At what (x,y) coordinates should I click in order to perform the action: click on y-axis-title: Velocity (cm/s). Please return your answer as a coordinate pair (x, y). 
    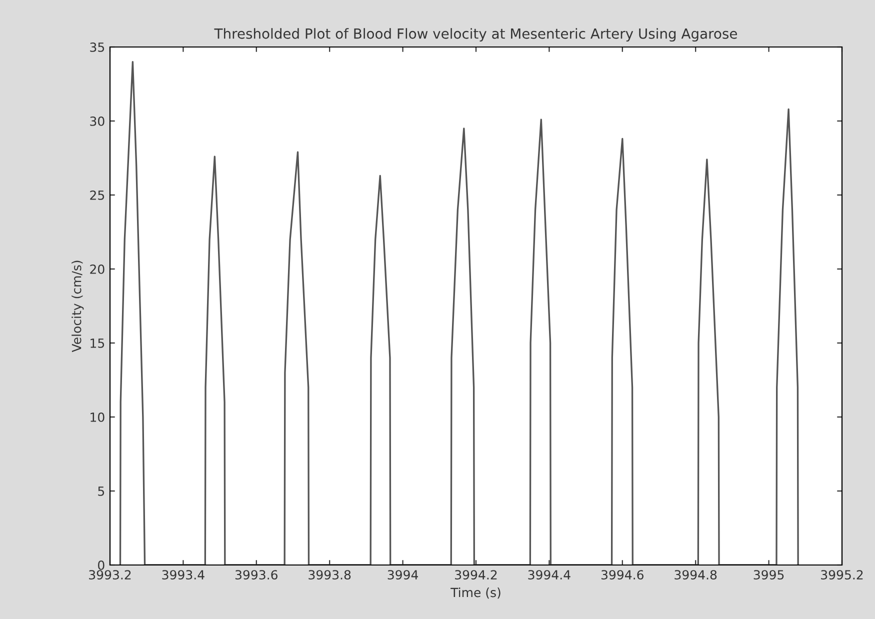
    Looking at the image, I should click on (78, 306).